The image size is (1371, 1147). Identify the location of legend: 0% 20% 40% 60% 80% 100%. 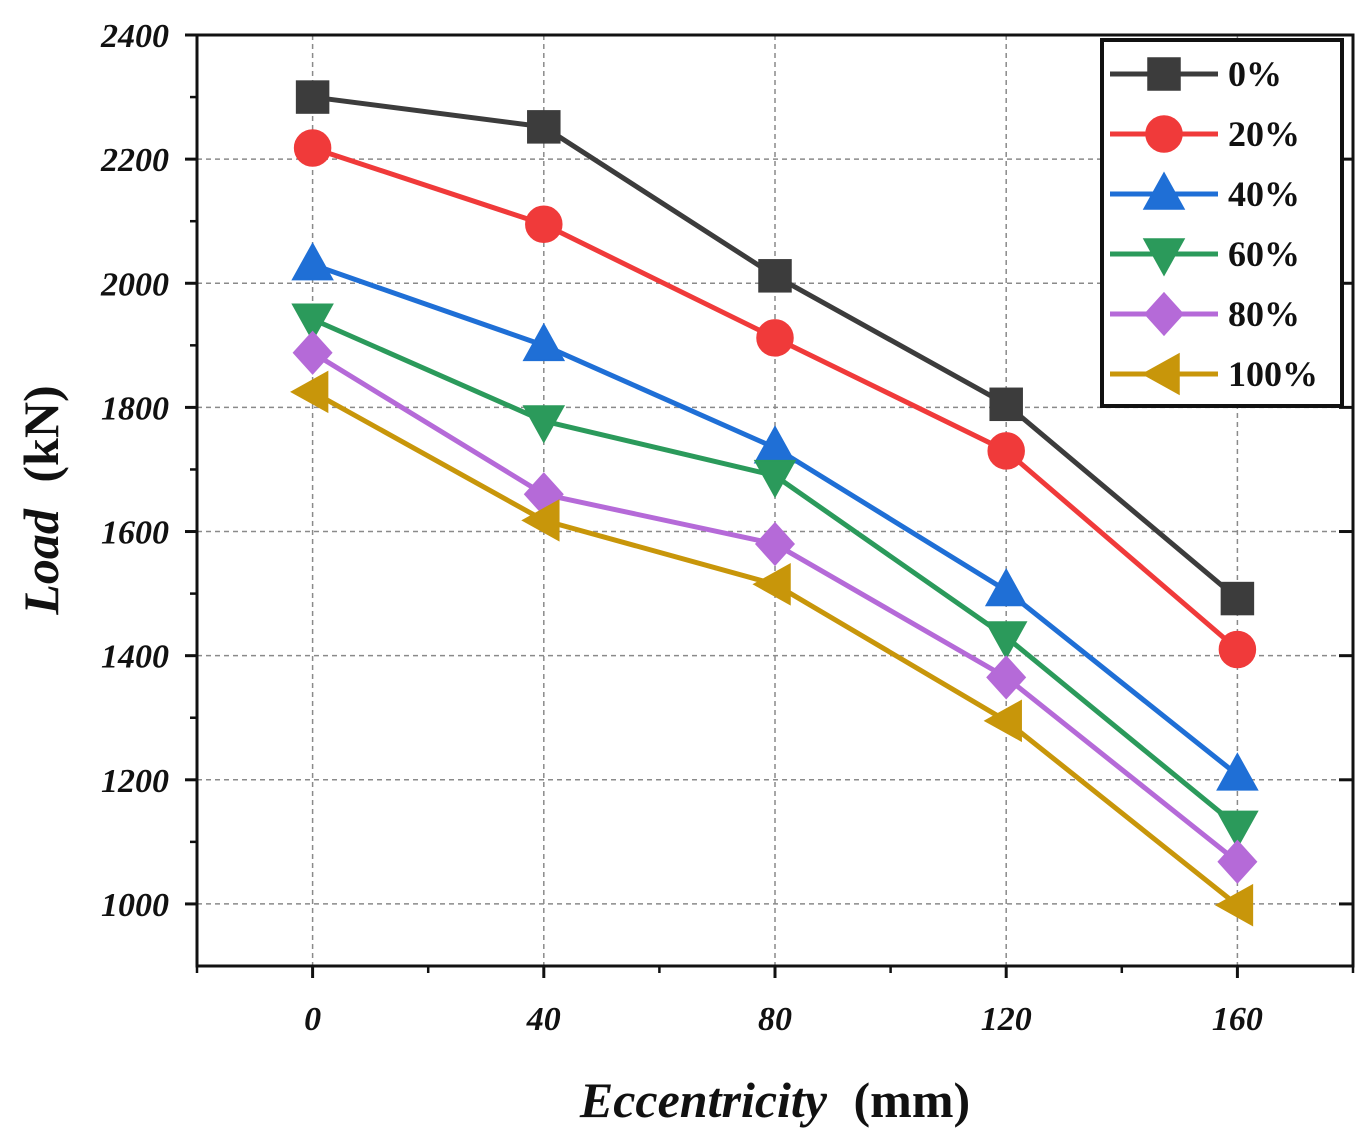
(1222, 223).